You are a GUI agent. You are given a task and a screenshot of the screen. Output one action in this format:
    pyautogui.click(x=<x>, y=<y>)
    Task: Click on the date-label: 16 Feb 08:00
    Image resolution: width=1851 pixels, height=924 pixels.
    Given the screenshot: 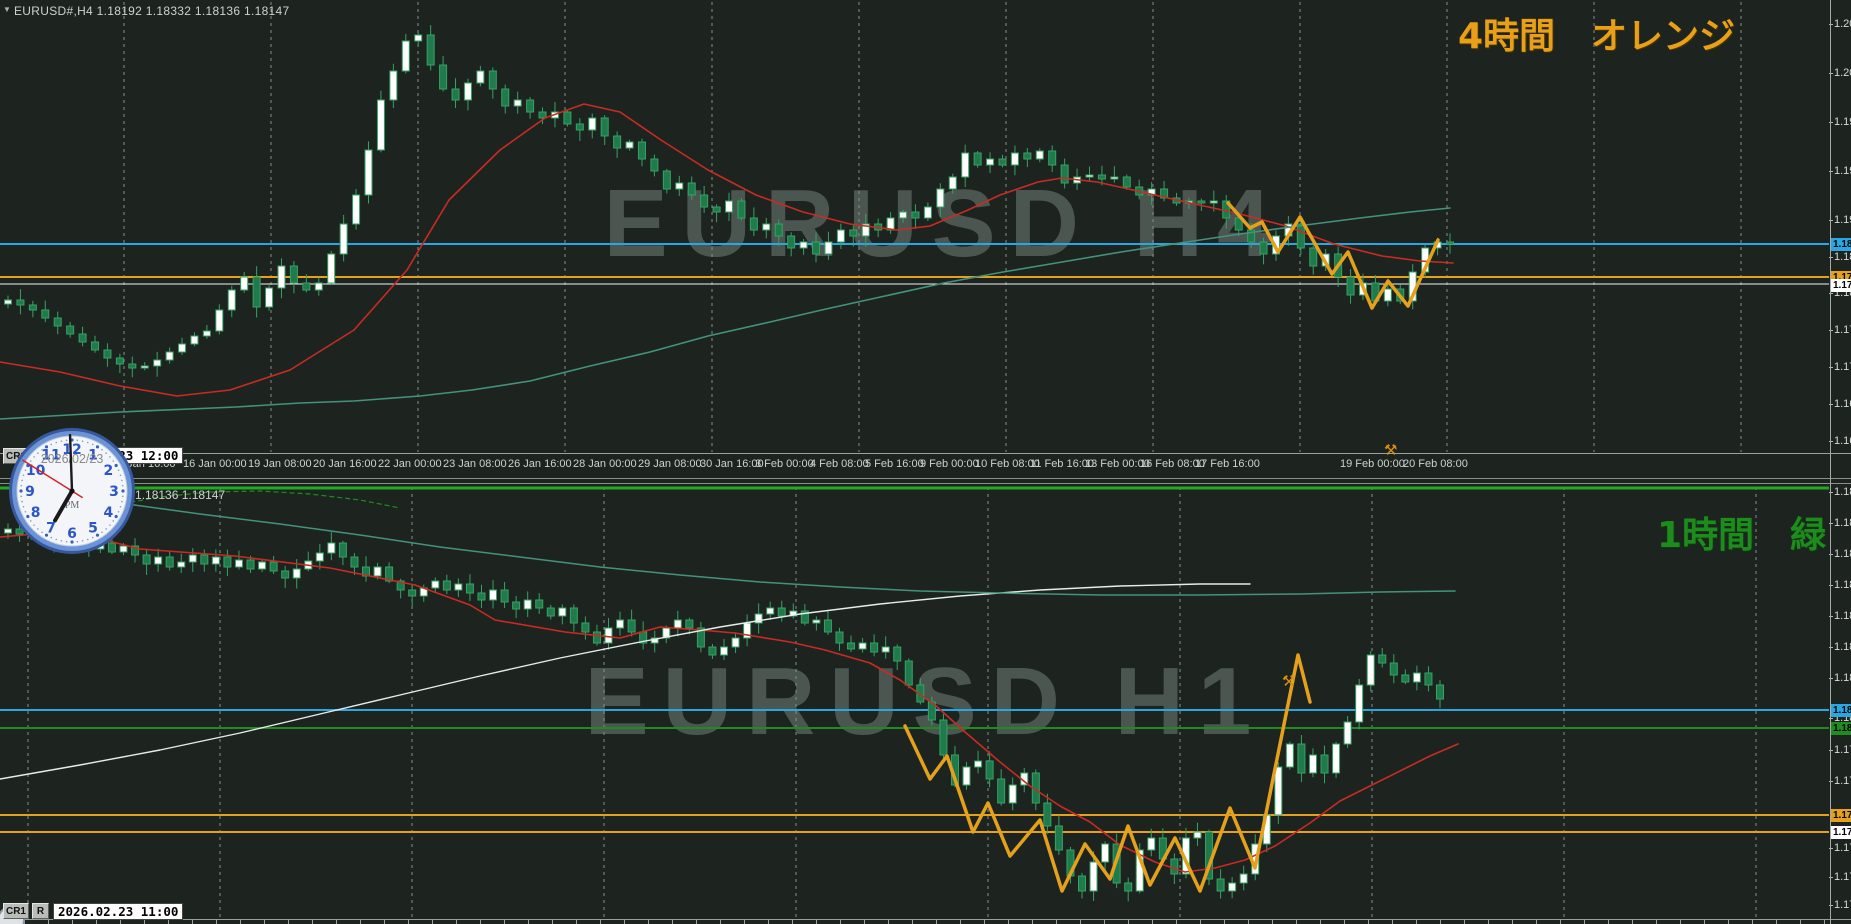 What is the action you would take?
    pyautogui.click(x=1172, y=464)
    